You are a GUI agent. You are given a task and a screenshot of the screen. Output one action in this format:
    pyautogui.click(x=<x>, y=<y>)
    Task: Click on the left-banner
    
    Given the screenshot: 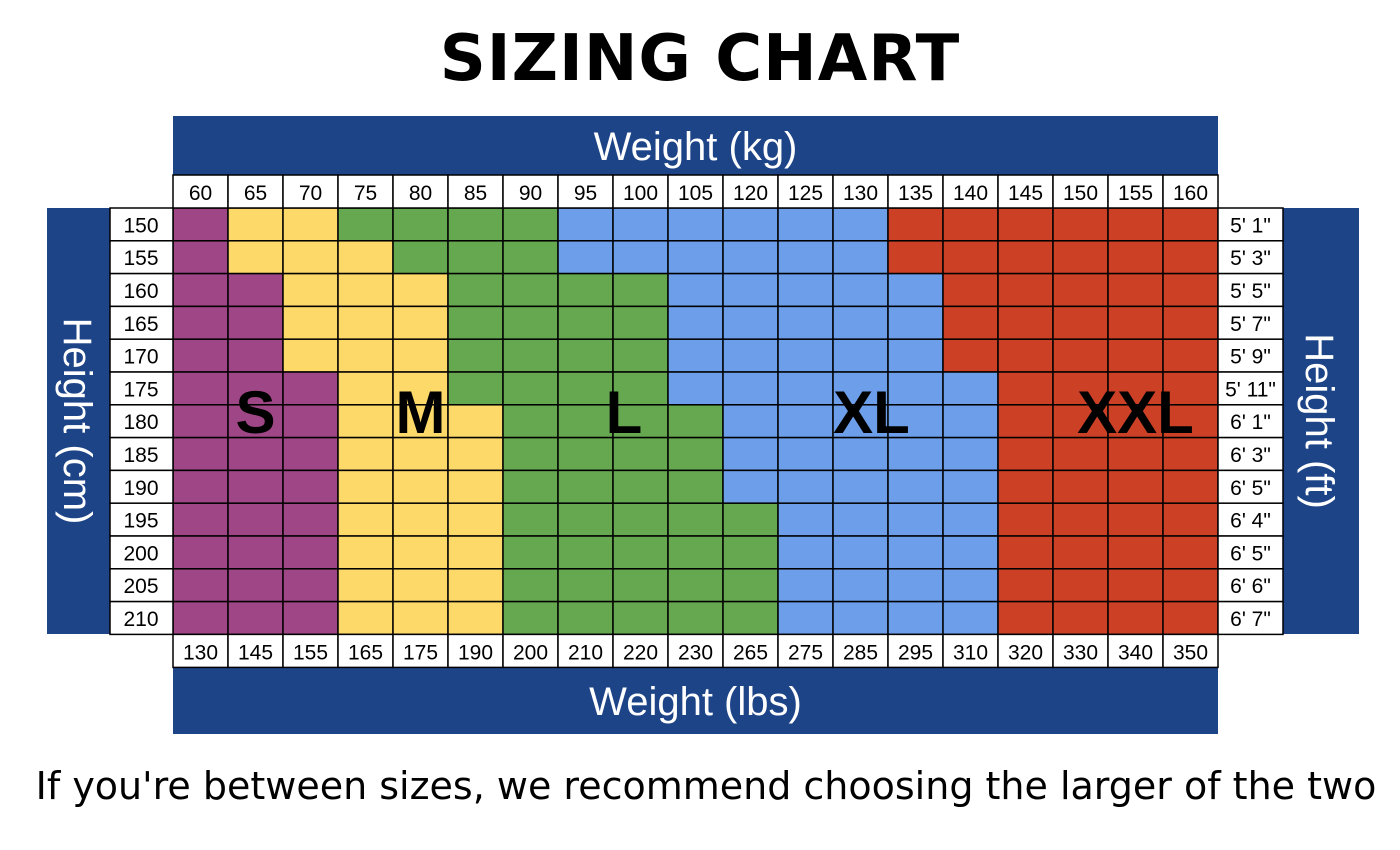 What is the action you would take?
    pyautogui.click(x=78, y=421)
    